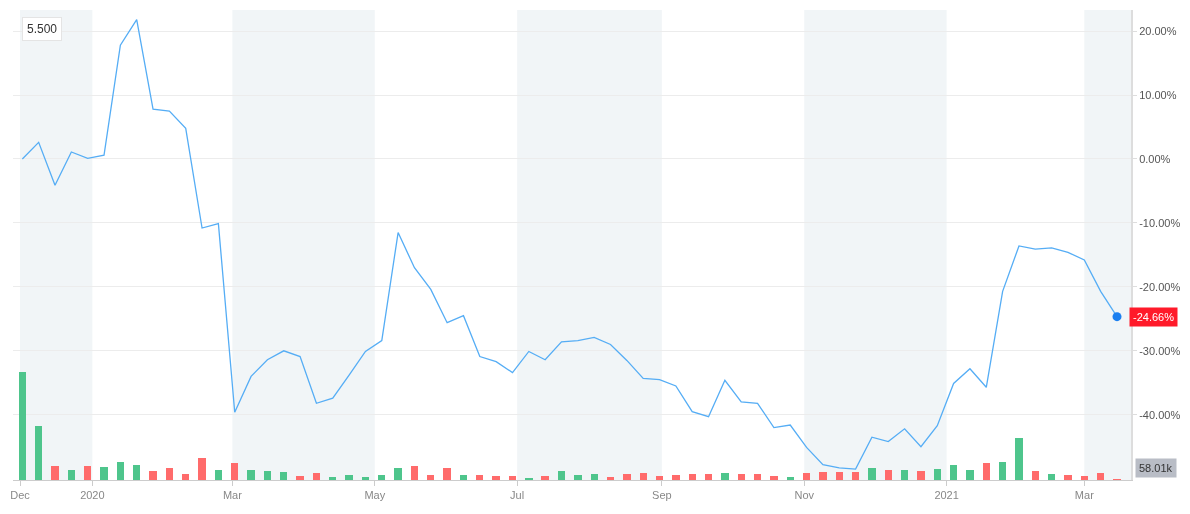 The image size is (1190, 514). What do you see at coordinates (1156, 468) in the screenshot?
I see `text: 58.01k` at bounding box center [1156, 468].